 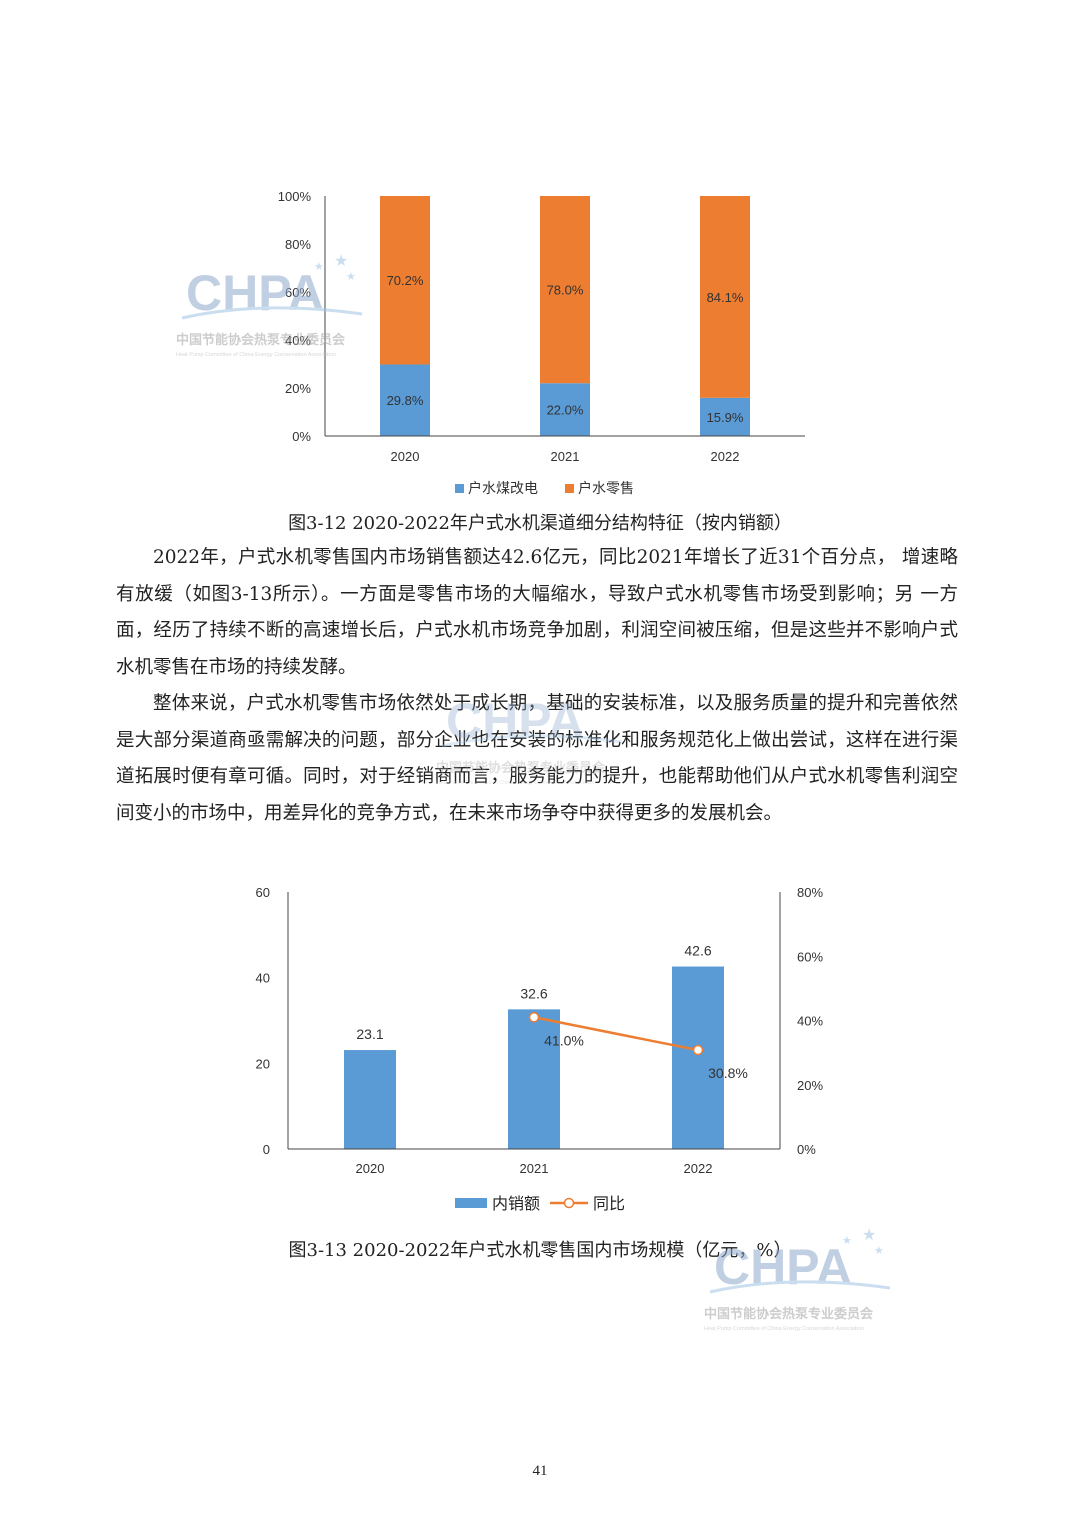 I want to click on data-label: 84.1%, so click(x=725, y=297).